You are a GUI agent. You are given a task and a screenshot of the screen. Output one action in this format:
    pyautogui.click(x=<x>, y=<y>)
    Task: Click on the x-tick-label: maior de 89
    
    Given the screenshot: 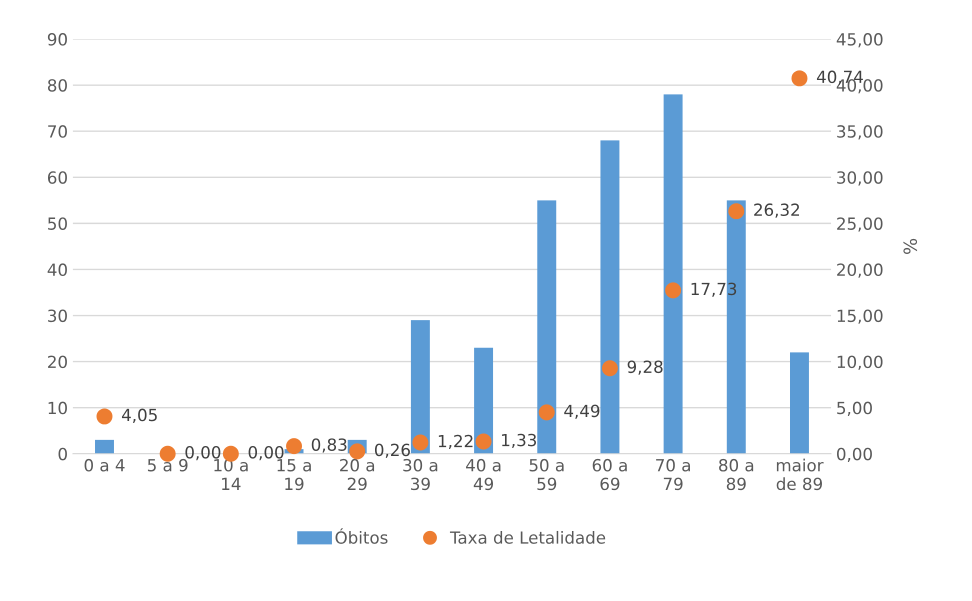 What is the action you would take?
    pyautogui.click(x=800, y=474)
    